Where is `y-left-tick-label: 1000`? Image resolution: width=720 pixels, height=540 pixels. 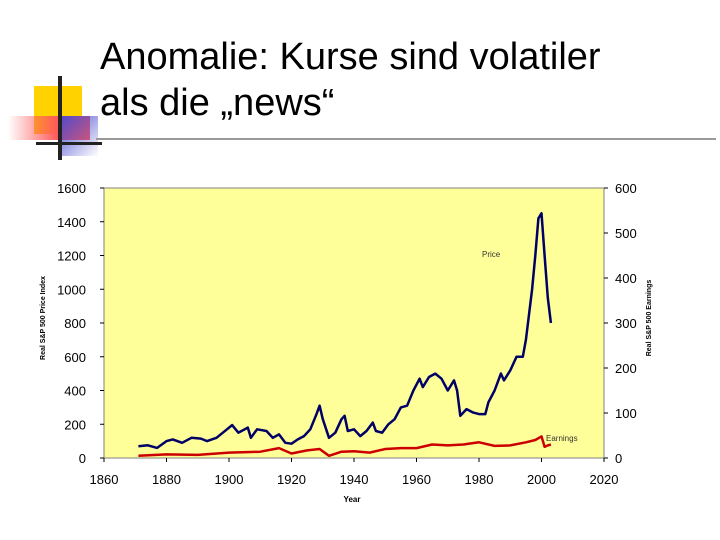 y-left-tick-label: 1000 is located at coordinates (71, 289).